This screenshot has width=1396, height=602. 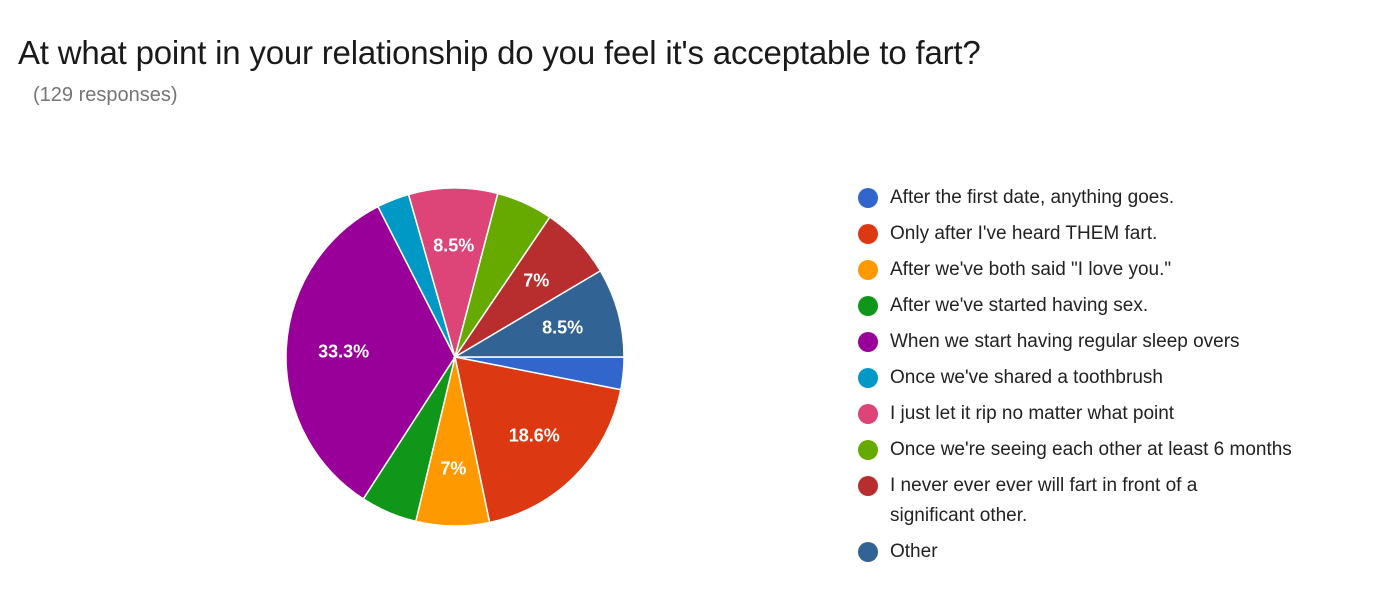 I want to click on slice-label-when-we-start-having-regular-sleep-overs: 33.3%, so click(x=343, y=351).